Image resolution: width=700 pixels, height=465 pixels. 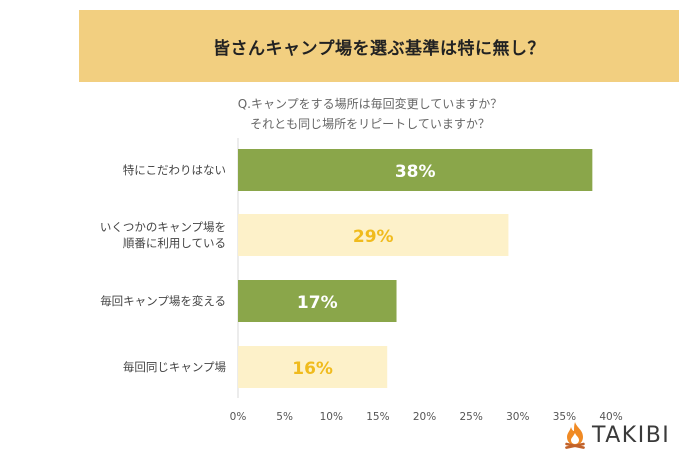 What do you see at coordinates (424, 417) in the screenshot?
I see `x-tick-label: 20%` at bounding box center [424, 417].